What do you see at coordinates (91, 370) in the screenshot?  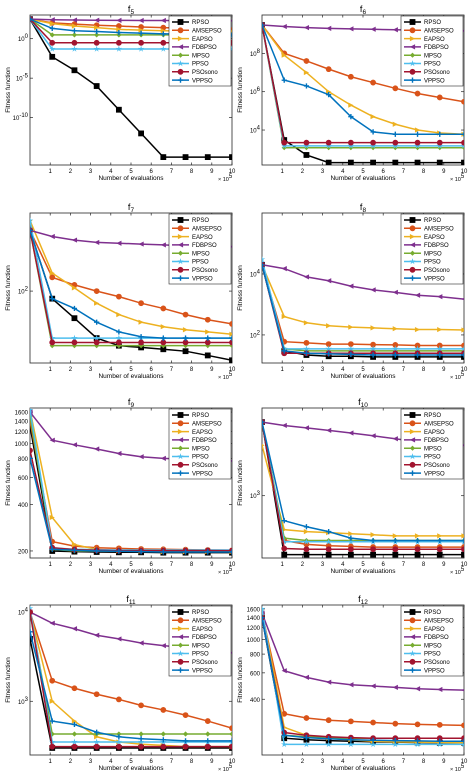 I see `x-tick-label: 3` at bounding box center [91, 370].